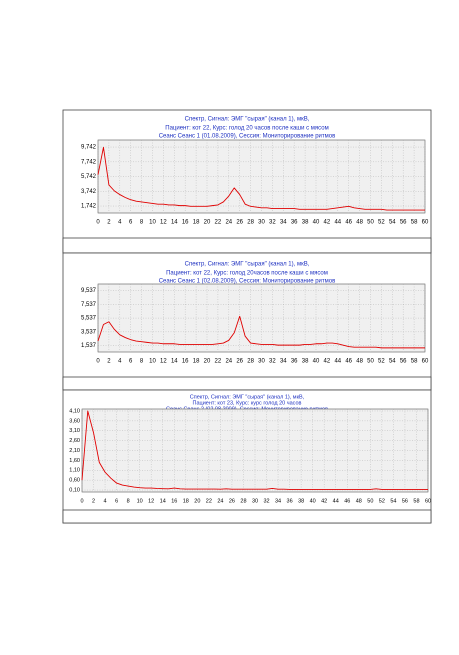 The height and width of the screenshot is (655, 459). Describe the element at coordinates (196, 223) in the screenshot. I see `x-tick-label: 18` at that location.